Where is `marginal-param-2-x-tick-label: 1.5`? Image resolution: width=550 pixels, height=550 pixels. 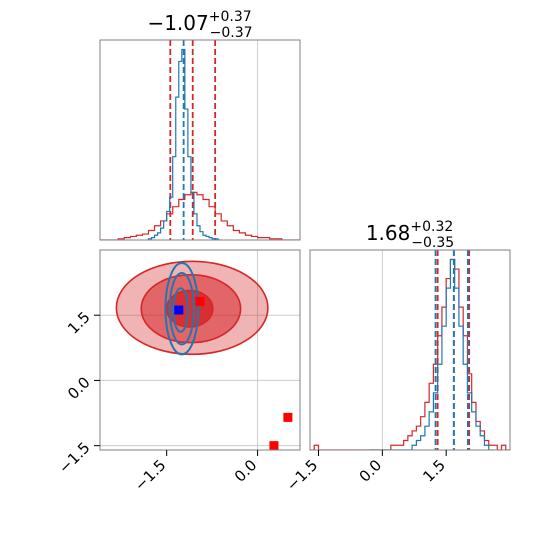
marginal-param-2-x-tick-label: 1.5 is located at coordinates (434, 471).